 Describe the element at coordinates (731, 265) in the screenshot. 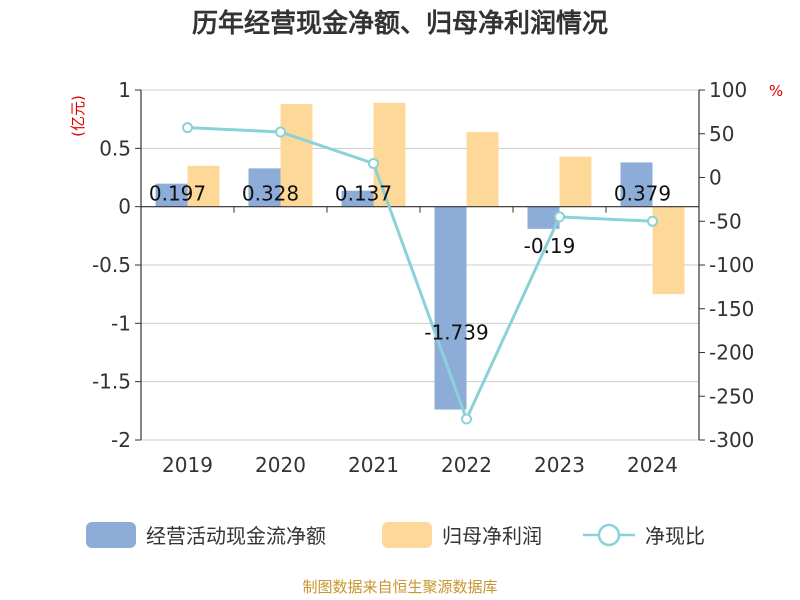

I see `right-tick-label: -100` at that location.